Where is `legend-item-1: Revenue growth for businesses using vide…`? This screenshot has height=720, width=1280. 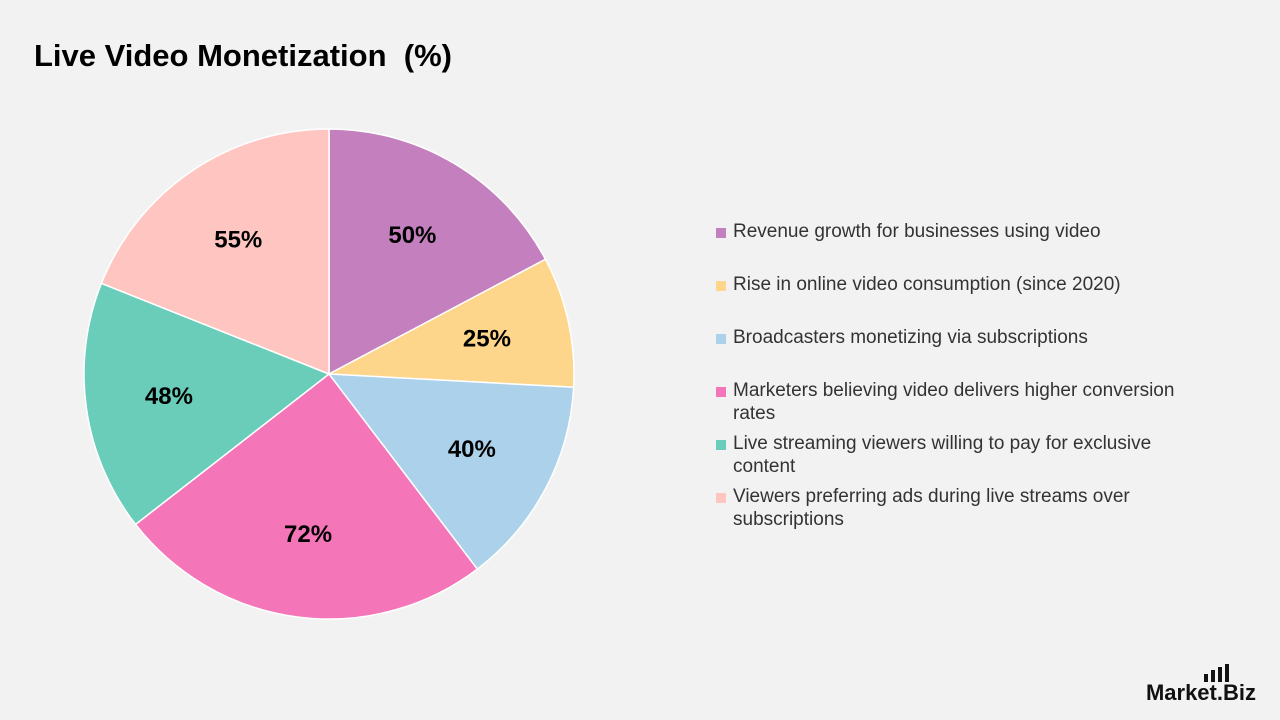 legend-item-1: Revenue growth for businesses using vide… is located at coordinates (956, 231).